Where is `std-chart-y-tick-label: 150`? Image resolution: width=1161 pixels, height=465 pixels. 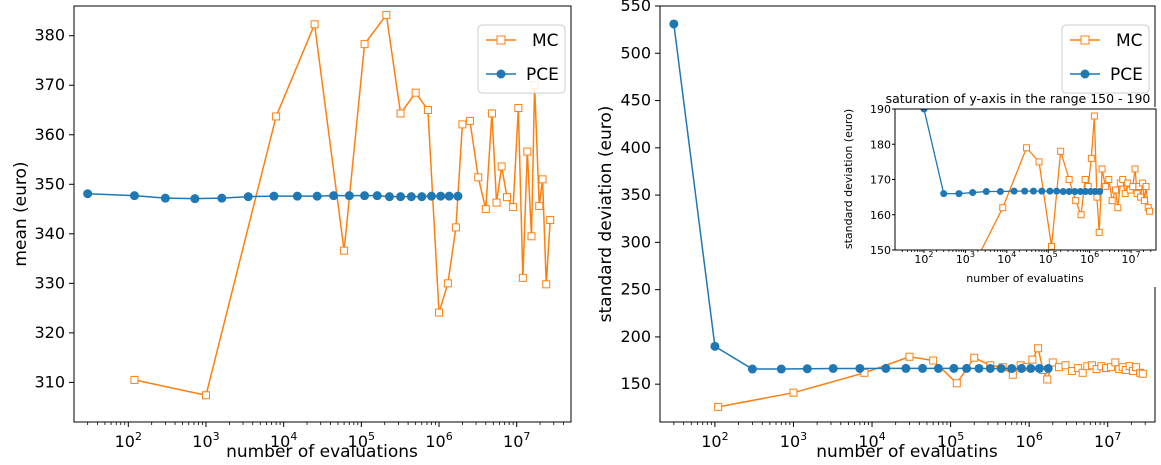
std-chart-y-tick-label: 150 is located at coordinates (635, 383).